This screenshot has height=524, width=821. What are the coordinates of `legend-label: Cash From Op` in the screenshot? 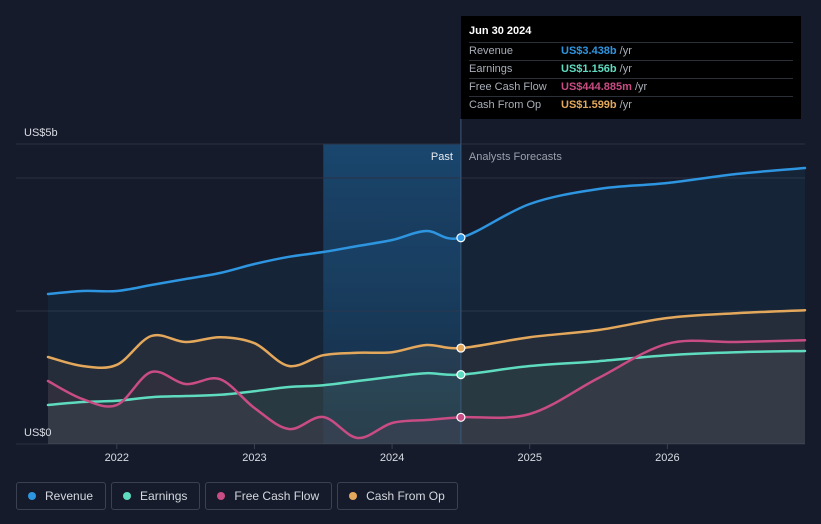 It's located at (405, 496).